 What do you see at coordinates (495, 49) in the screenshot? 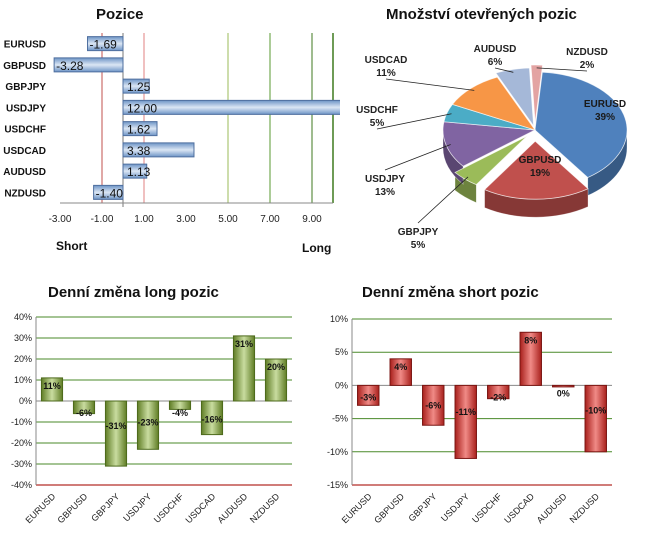
I see `slice-name-label: AUDUSD` at bounding box center [495, 49].